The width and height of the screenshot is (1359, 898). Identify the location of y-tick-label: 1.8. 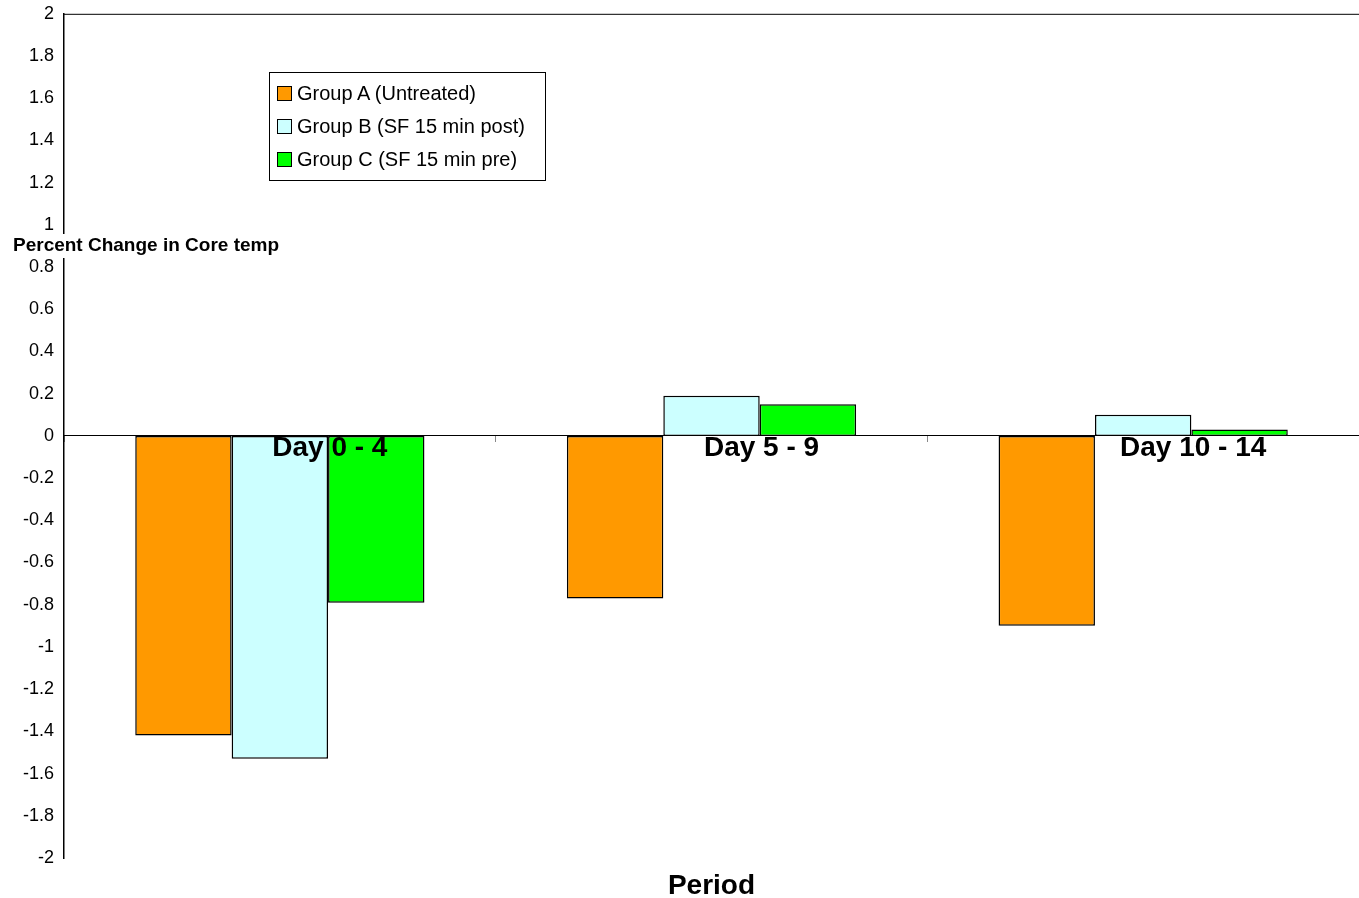
(41, 54).